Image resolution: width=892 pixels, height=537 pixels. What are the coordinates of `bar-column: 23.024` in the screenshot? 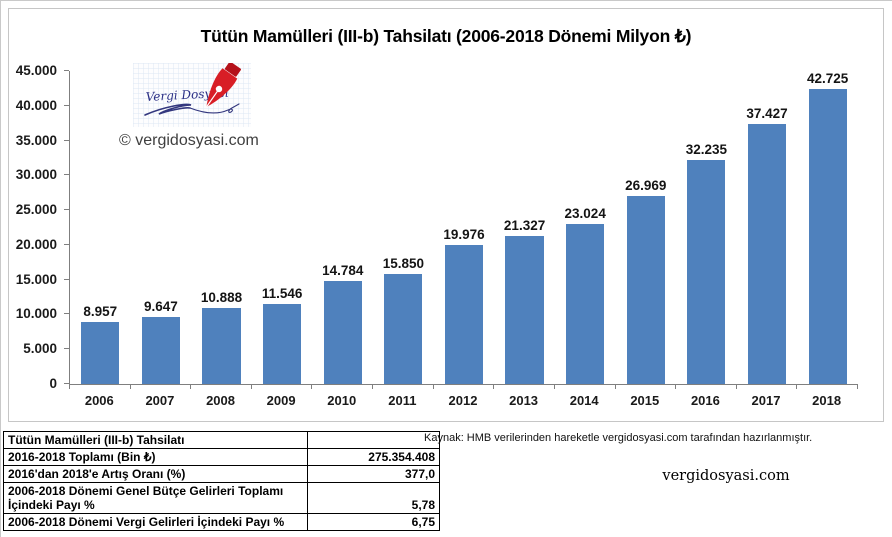 It's located at (585, 227).